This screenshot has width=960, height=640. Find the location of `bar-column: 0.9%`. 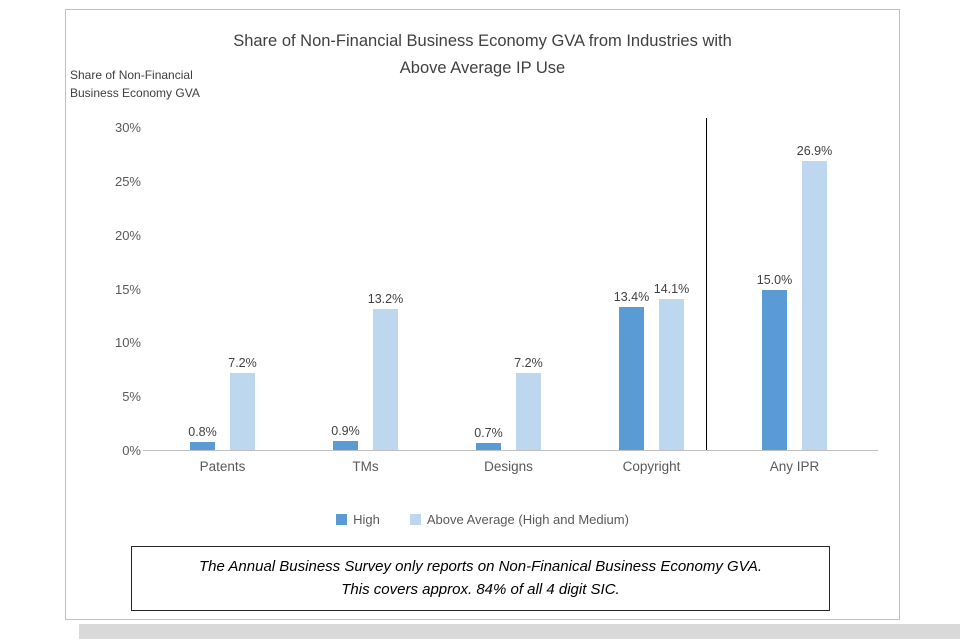

bar-column: 0.9% is located at coordinates (345, 437).